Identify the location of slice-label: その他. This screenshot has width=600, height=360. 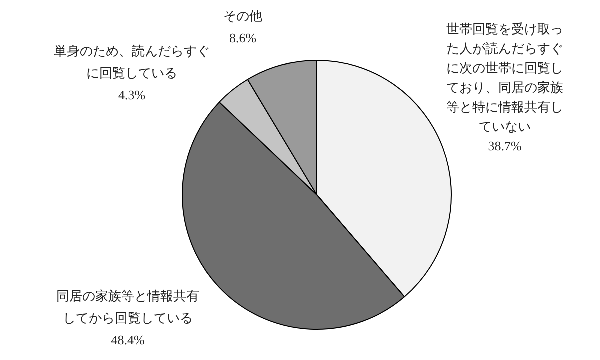
(243, 16).